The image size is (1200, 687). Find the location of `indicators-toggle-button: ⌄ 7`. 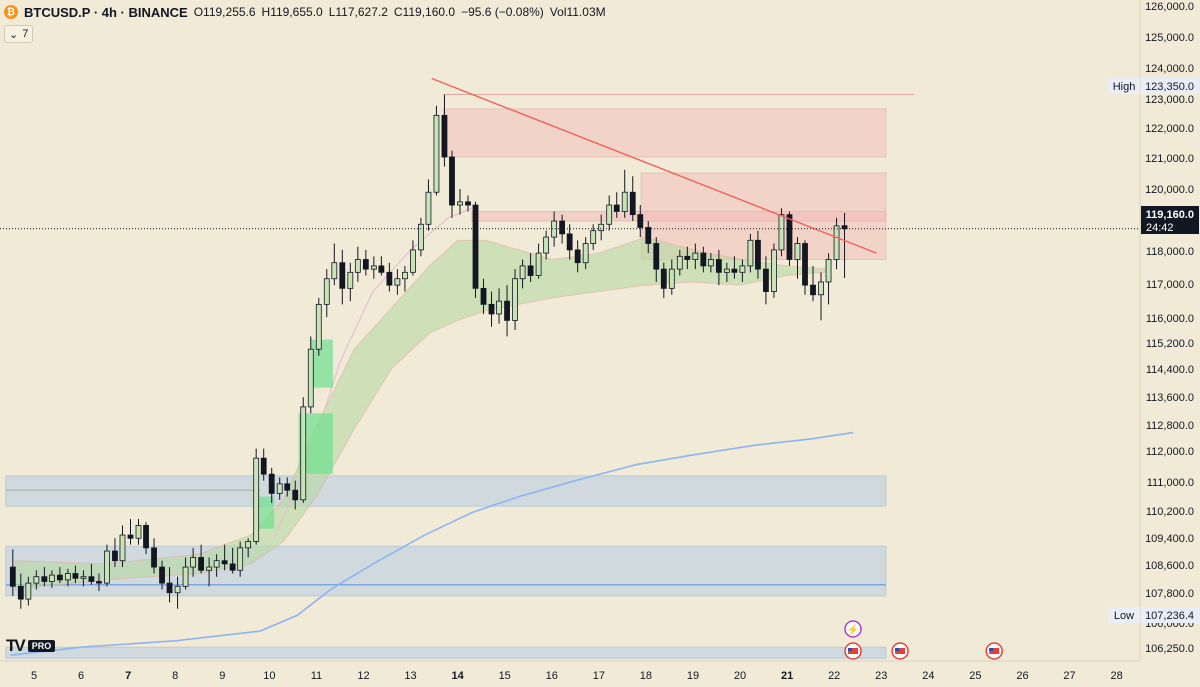

indicators-toggle-button: ⌄ 7 is located at coordinates (19, 34).